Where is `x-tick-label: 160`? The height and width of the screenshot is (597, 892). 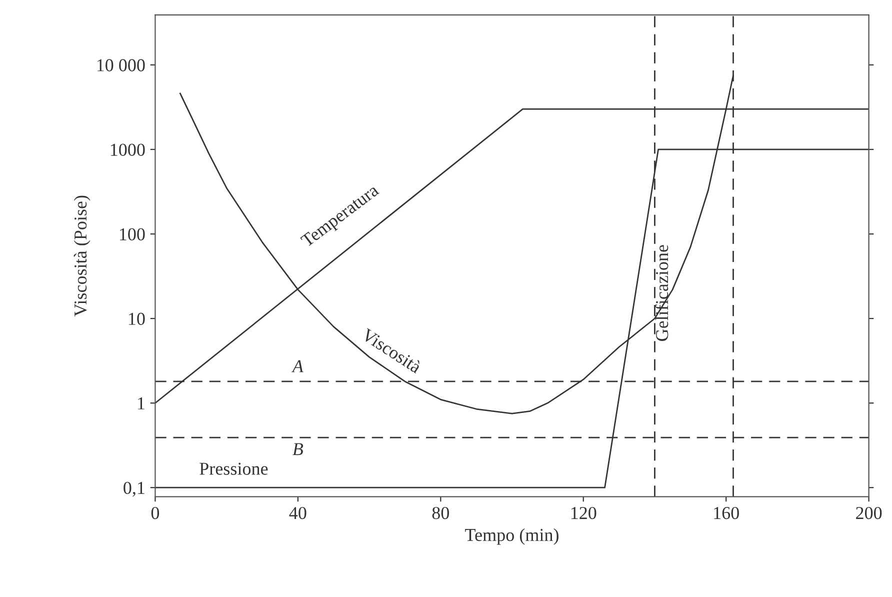
x-tick-label: 160 is located at coordinates (726, 513).